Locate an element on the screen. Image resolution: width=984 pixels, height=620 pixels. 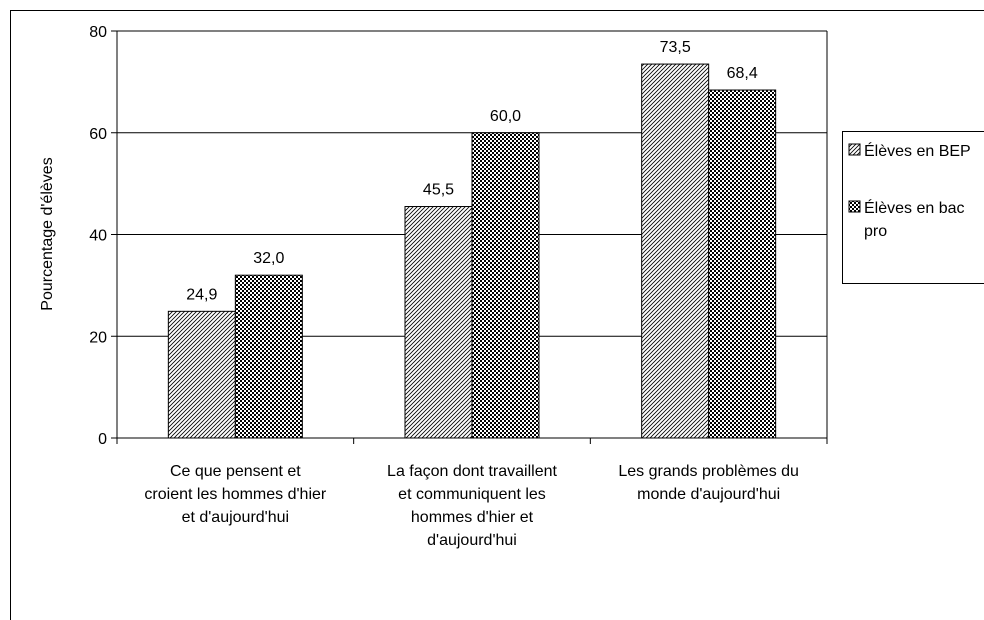
y-tick-label: 0 is located at coordinates (102, 439).